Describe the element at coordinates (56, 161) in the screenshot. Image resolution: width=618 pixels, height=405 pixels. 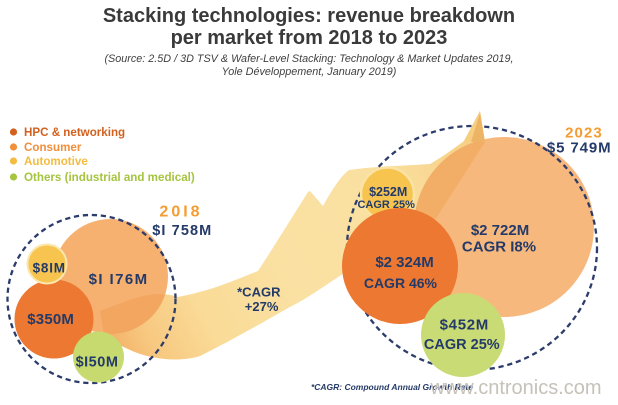
I see `svg-text: Automotive` at that location.